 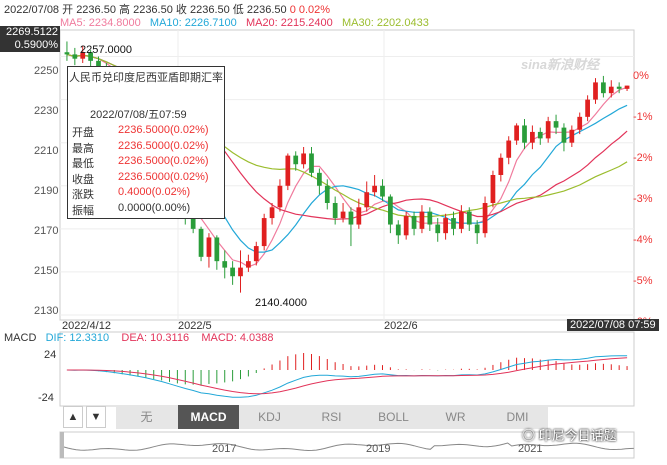 What do you see at coordinates (106, 50) in the screenshot?
I see `high-annotation: 2257.0000` at bounding box center [106, 50].